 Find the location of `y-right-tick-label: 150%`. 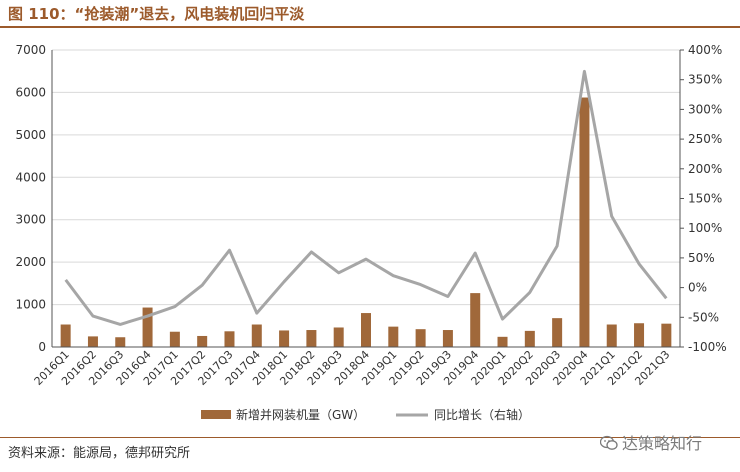

y-right-tick-label: 150% is located at coordinates (705, 199).